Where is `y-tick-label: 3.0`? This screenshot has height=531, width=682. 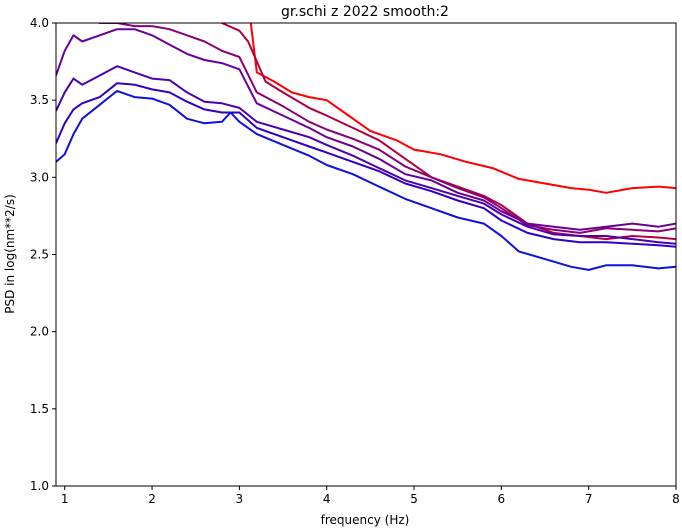
y-tick-label: 3.0 is located at coordinates (39, 177).